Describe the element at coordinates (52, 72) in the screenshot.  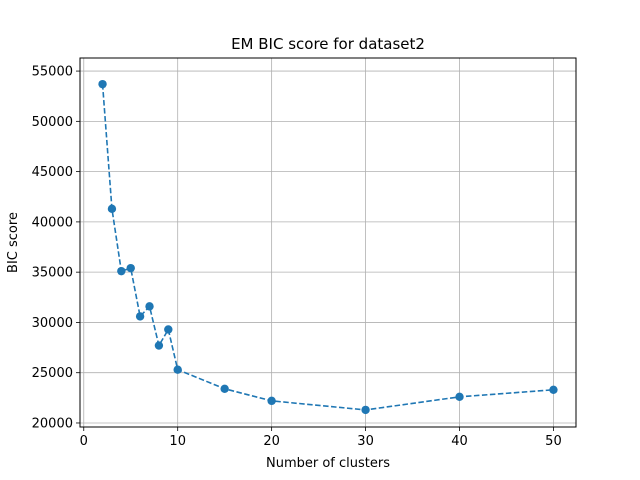
I see `y-tick-label: 55000` at that location.